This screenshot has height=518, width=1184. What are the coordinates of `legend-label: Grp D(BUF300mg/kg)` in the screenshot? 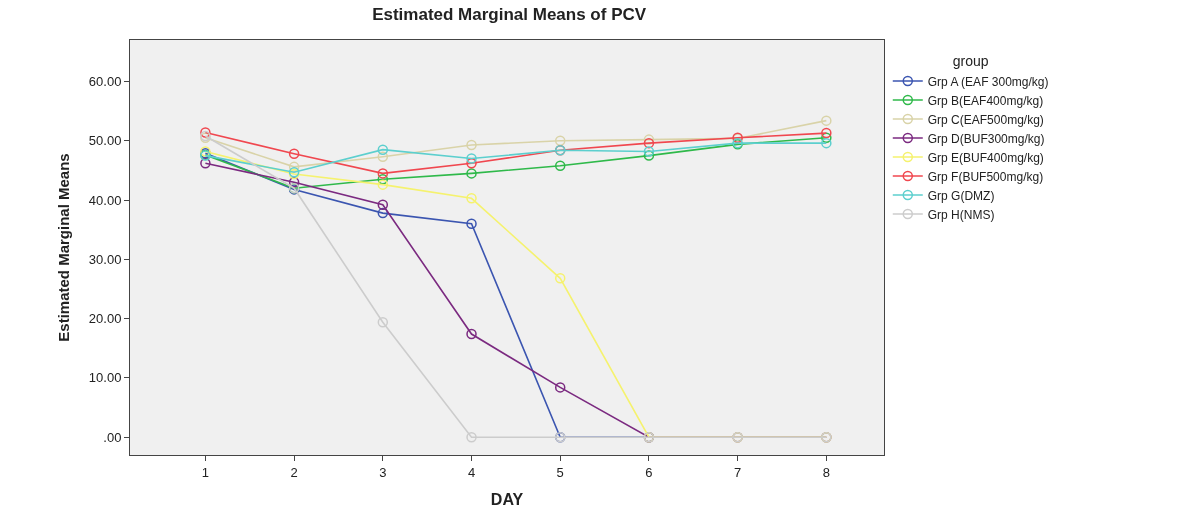 It's located at (986, 138).